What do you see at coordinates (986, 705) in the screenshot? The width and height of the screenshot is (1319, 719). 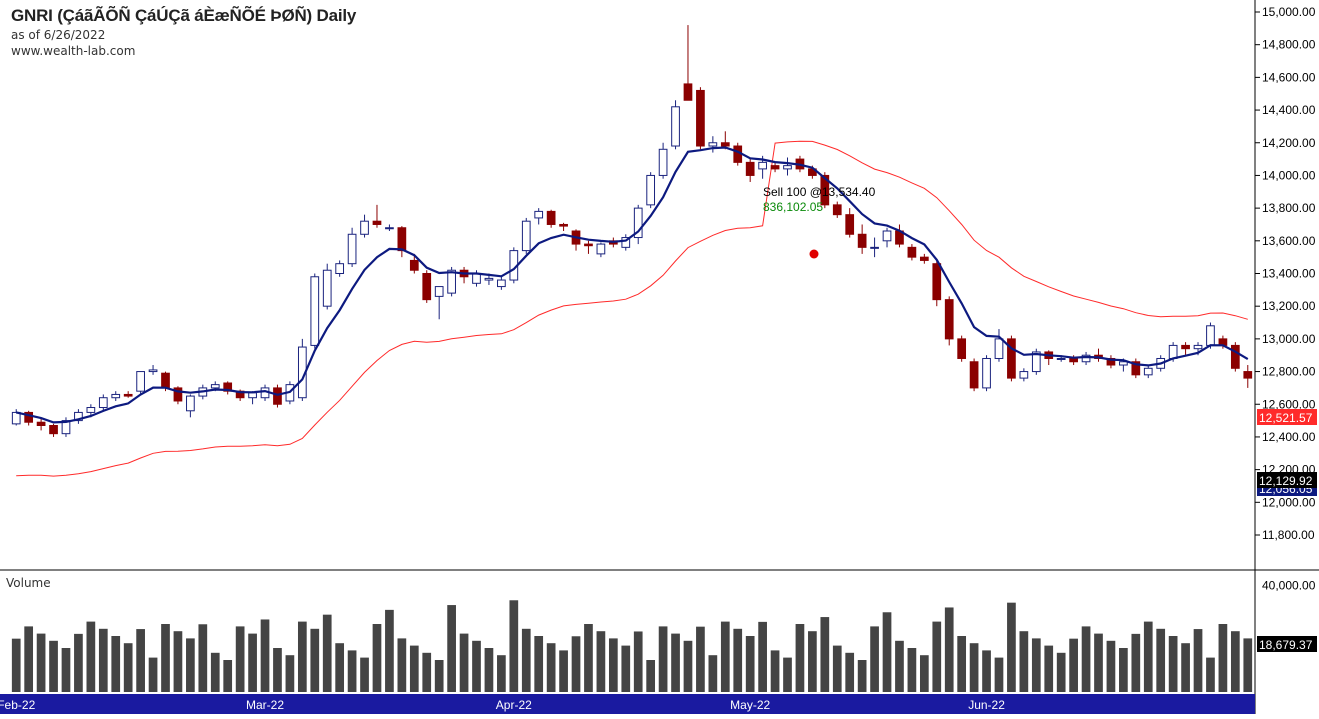 I see `date-label: Jun-22` at bounding box center [986, 705].